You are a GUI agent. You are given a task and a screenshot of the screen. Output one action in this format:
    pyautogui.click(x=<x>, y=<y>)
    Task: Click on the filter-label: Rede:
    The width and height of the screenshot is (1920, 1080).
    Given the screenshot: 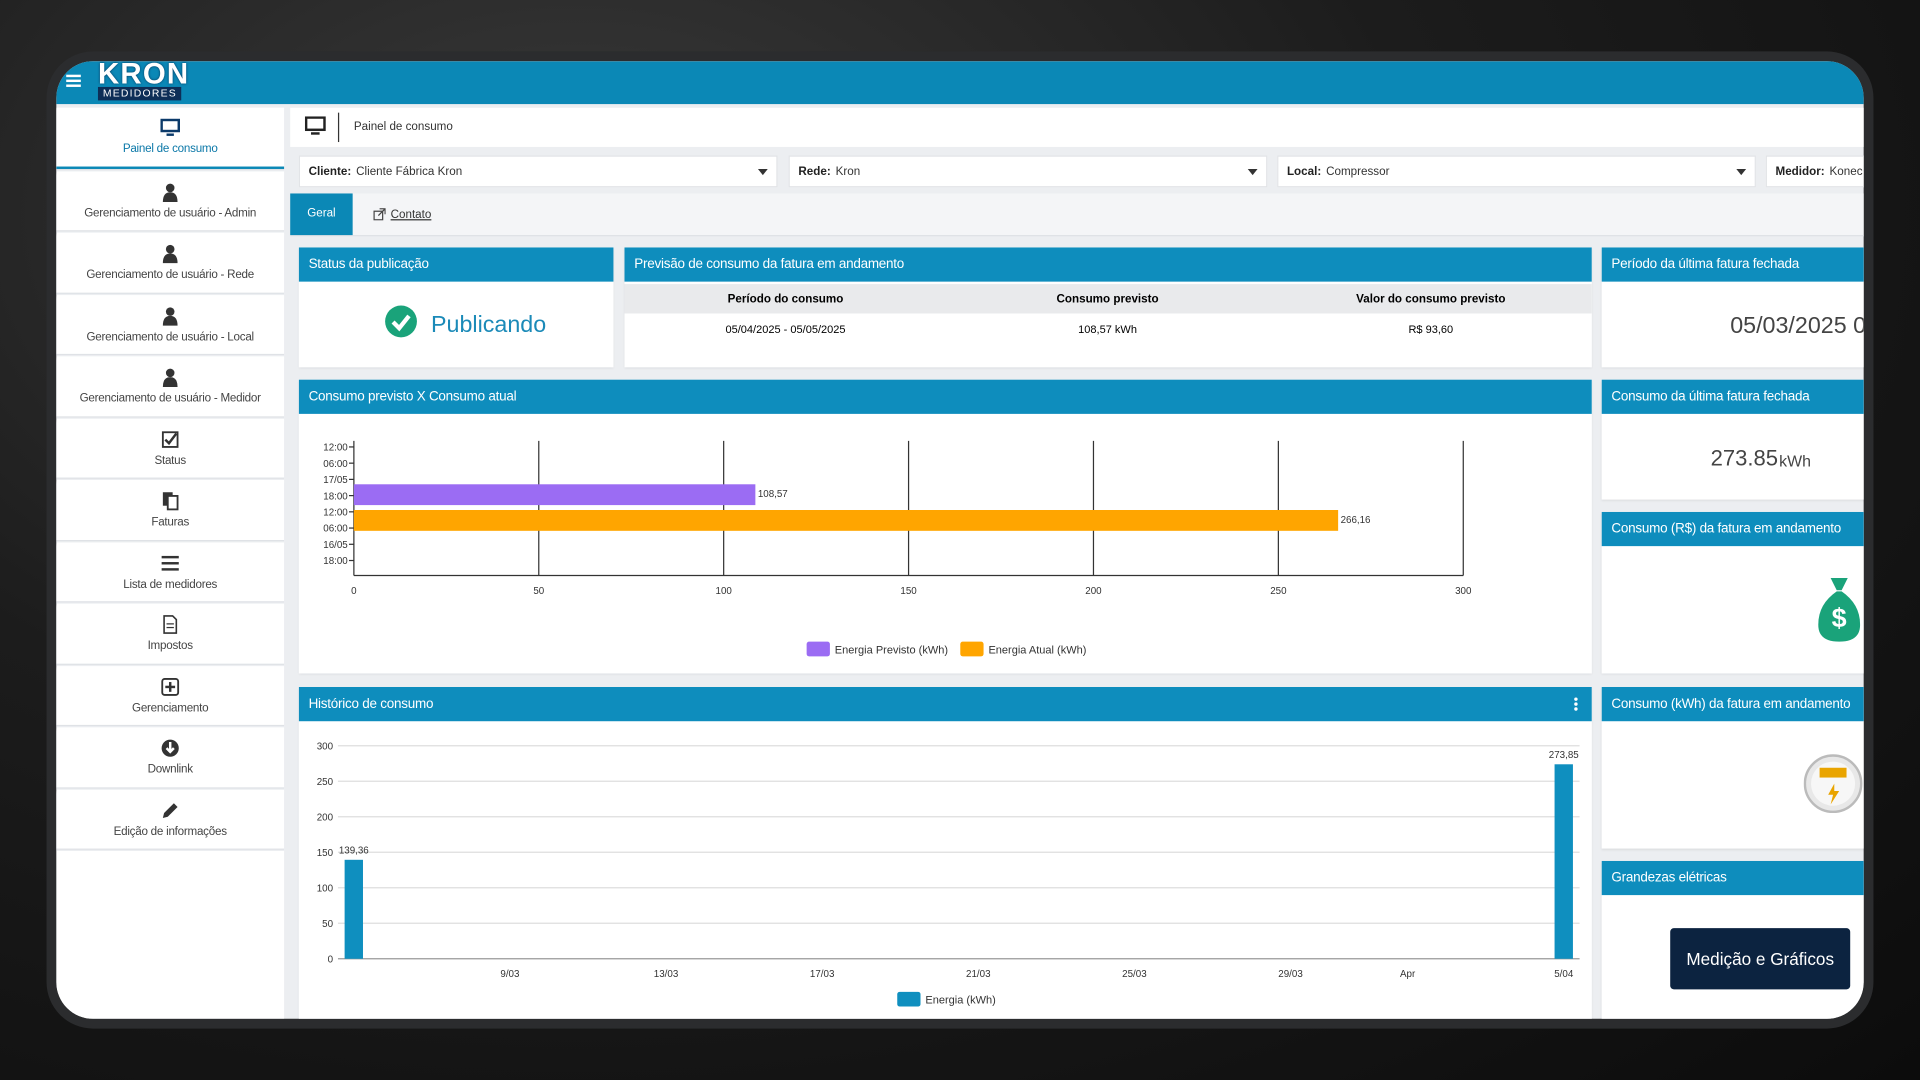 What is the action you would take?
    pyautogui.click(x=814, y=171)
    